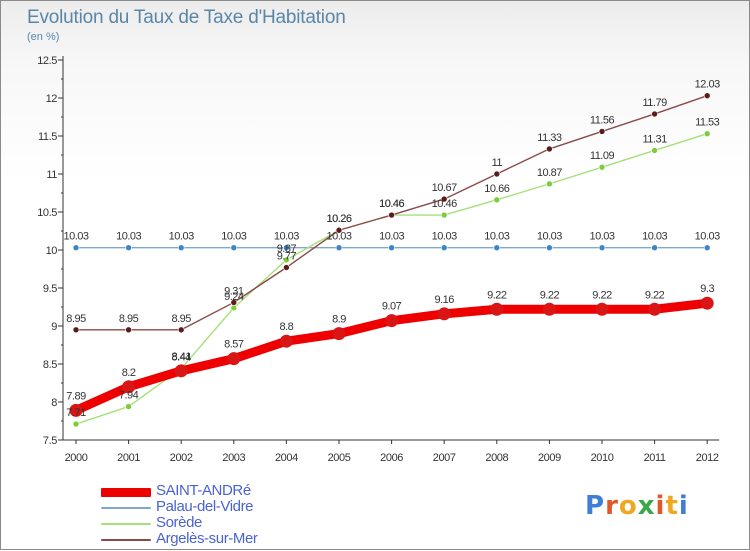 Image resolution: width=750 pixels, height=551 pixels. What do you see at coordinates (549, 173) in the screenshot?
I see `data-label-sor-de: 10.87` at bounding box center [549, 173].